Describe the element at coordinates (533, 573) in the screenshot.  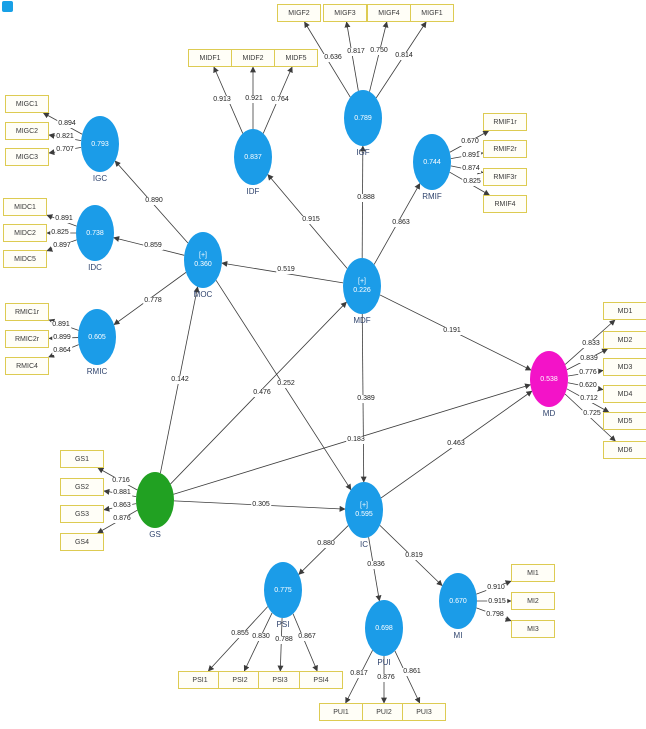
I see `indicator-MI1: MI1` at that location.